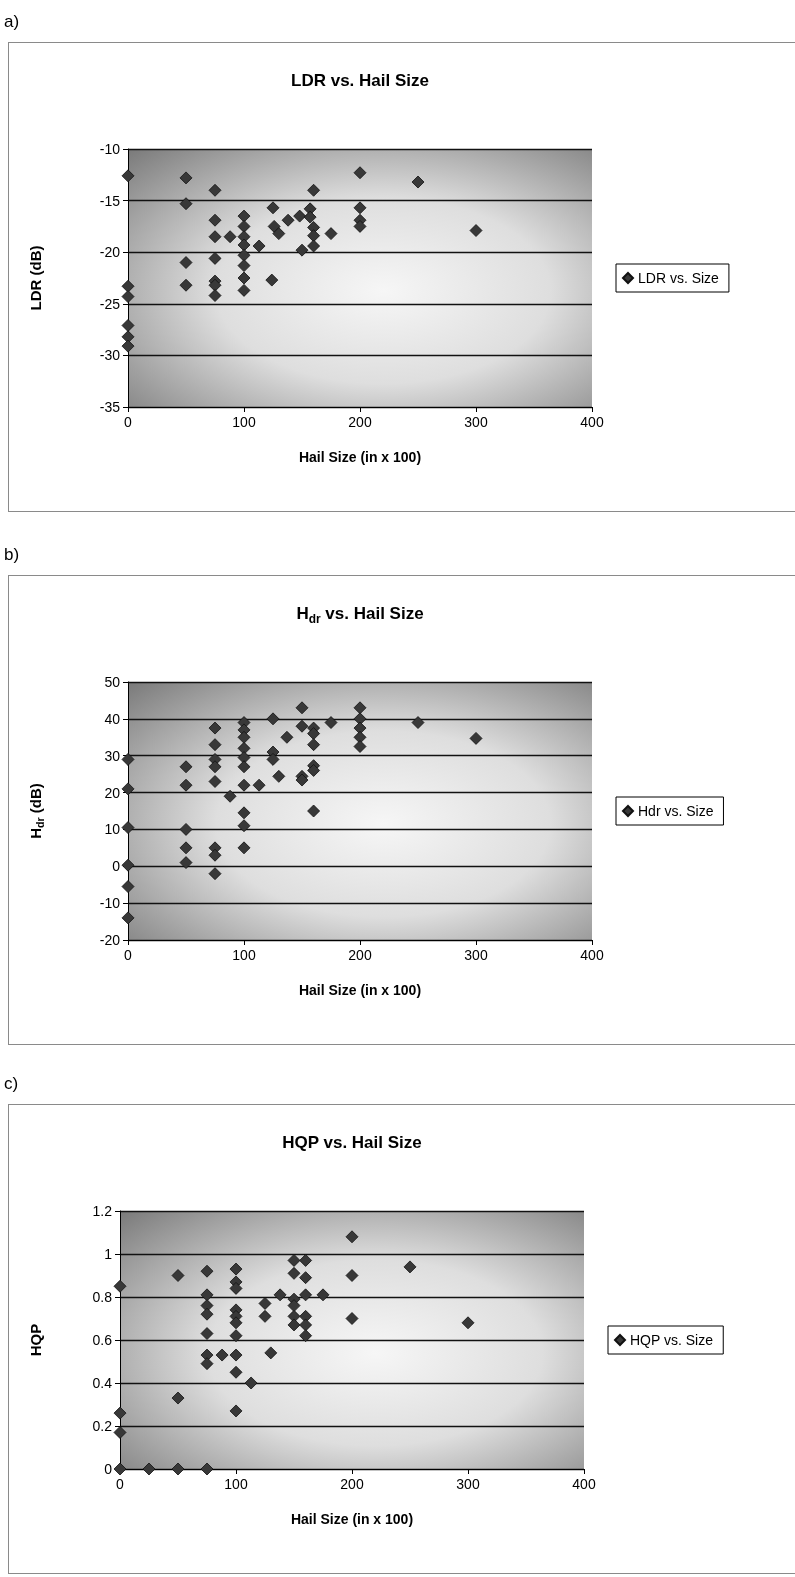 This screenshot has height=1577, width=795. Describe the element at coordinates (102, 1340) in the screenshot. I see `y-tick-label: 0.6` at that location.